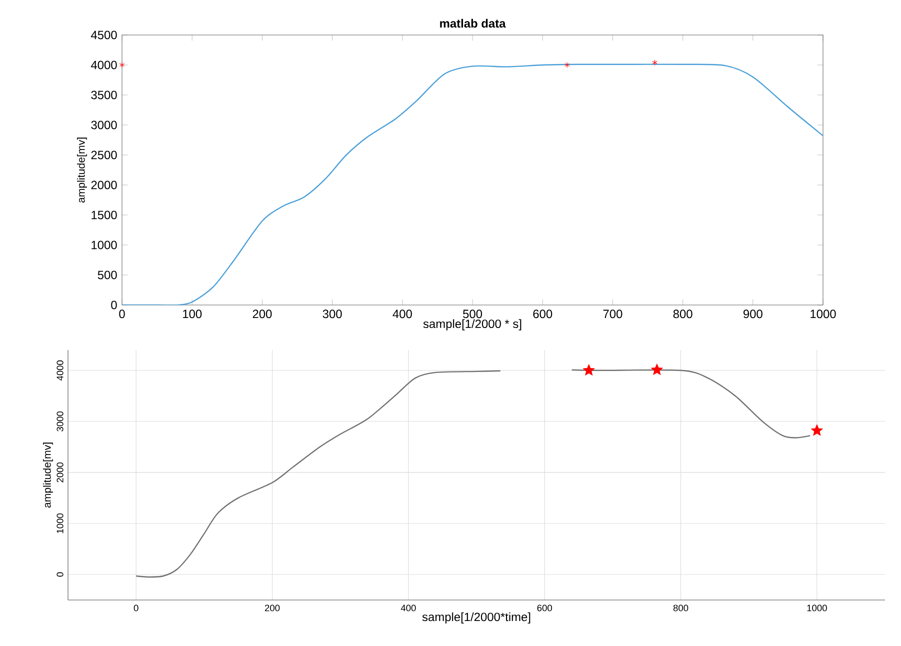 The image size is (901, 646). I want to click on y-tick-label: 500, so click(107, 275).